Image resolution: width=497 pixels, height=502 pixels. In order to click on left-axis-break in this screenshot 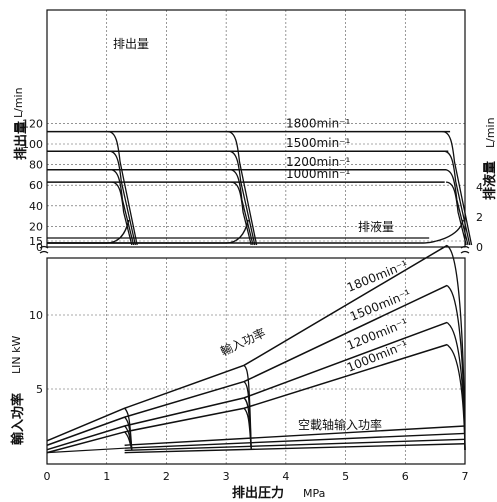, I will do `click(44, 249)`.